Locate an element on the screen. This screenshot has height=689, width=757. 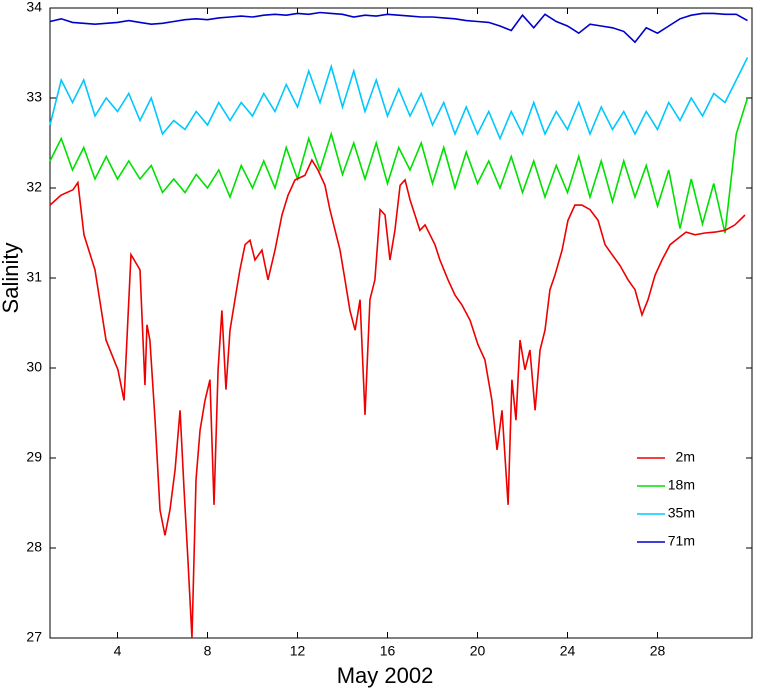
x-tick-label: 24 is located at coordinates (568, 651).